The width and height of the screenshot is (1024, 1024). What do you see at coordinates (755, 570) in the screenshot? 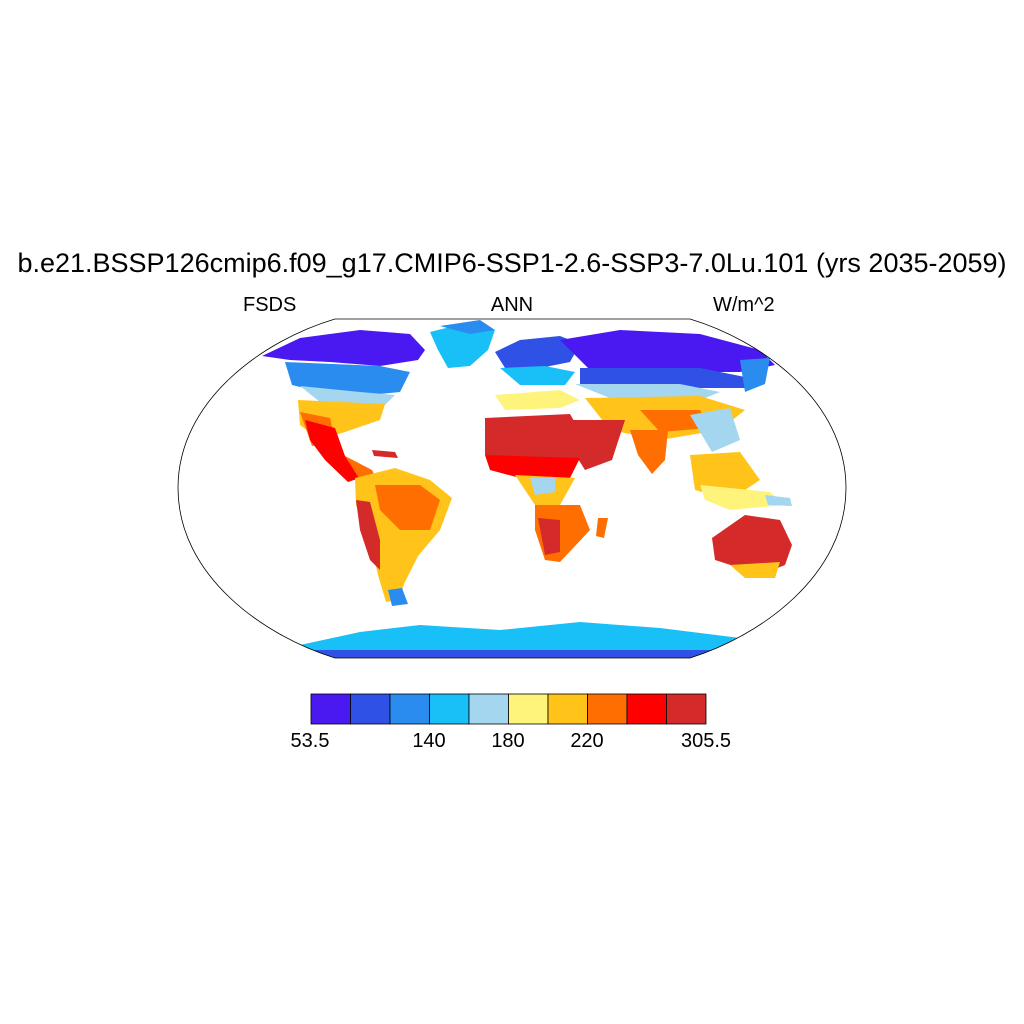
I see `australia-south` at bounding box center [755, 570].